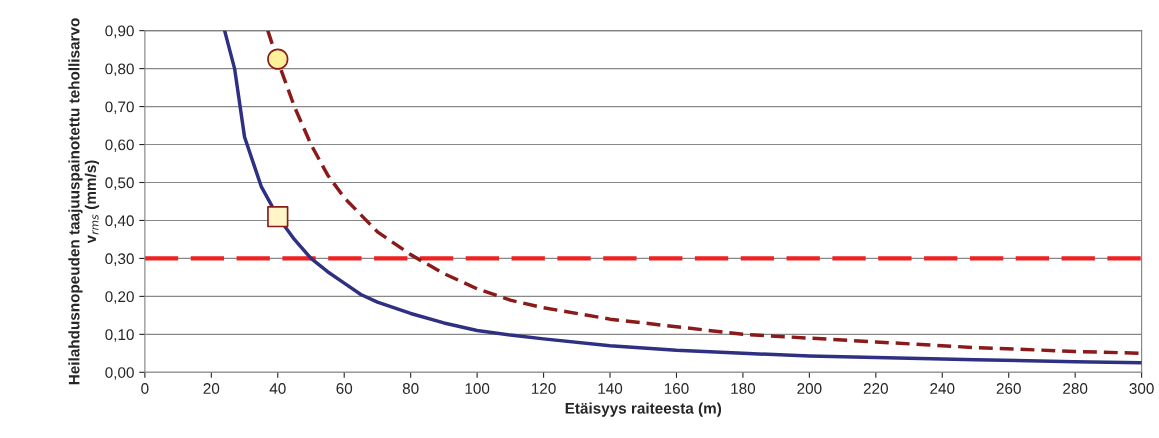 The width and height of the screenshot is (1159, 438). What do you see at coordinates (743, 388) in the screenshot?
I see `x-tick-label: 180` at bounding box center [743, 388].